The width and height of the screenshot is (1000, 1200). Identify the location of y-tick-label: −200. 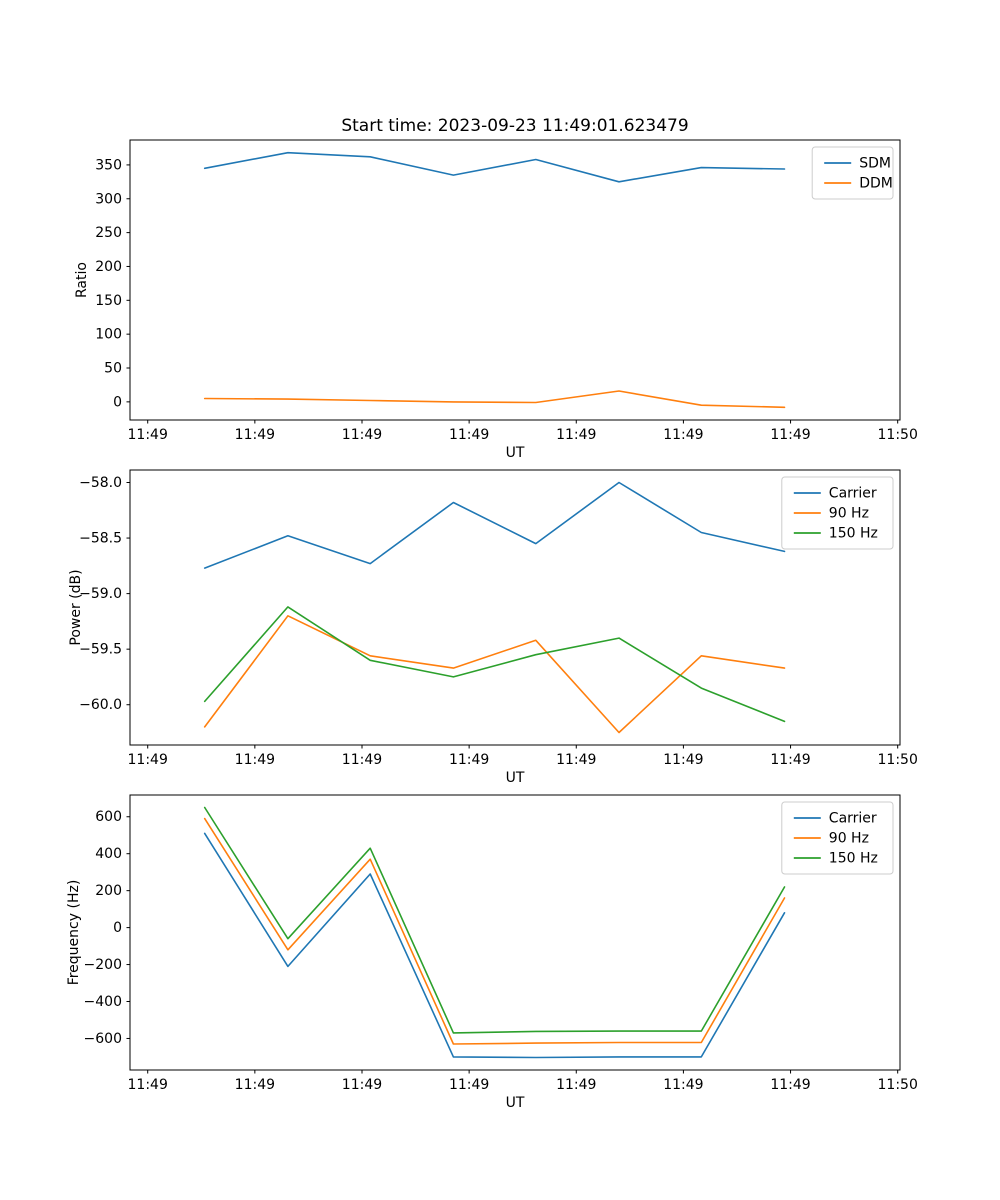
(103, 965).